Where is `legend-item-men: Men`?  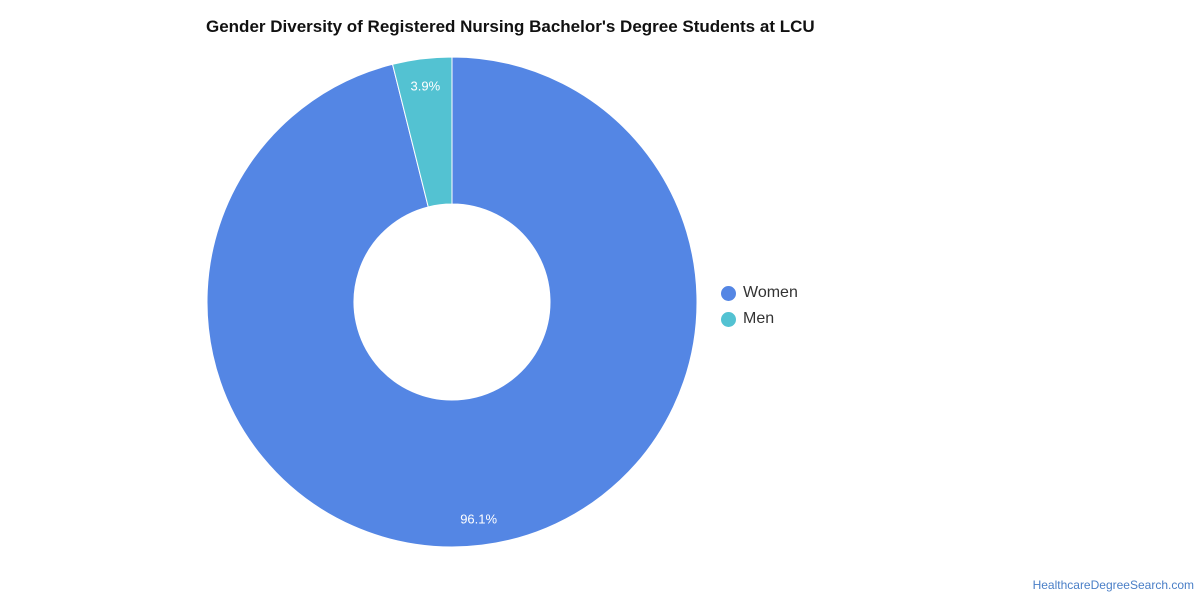 legend-item-men: Men is located at coordinates (759, 319).